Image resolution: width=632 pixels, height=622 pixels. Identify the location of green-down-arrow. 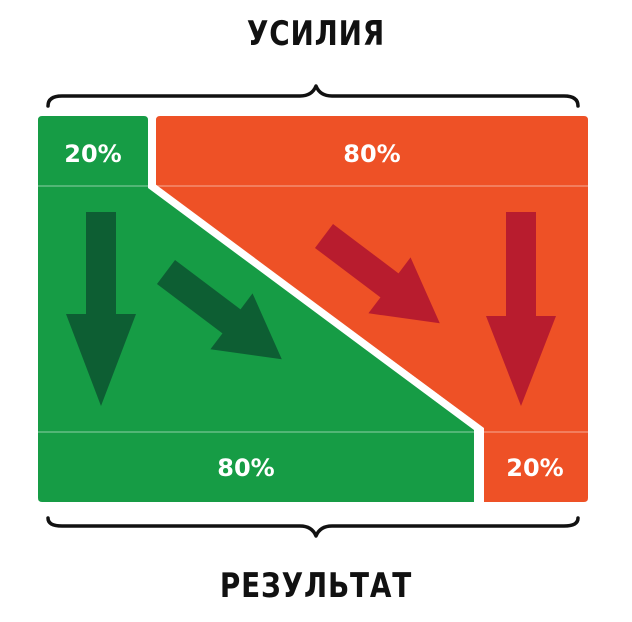
(101, 309).